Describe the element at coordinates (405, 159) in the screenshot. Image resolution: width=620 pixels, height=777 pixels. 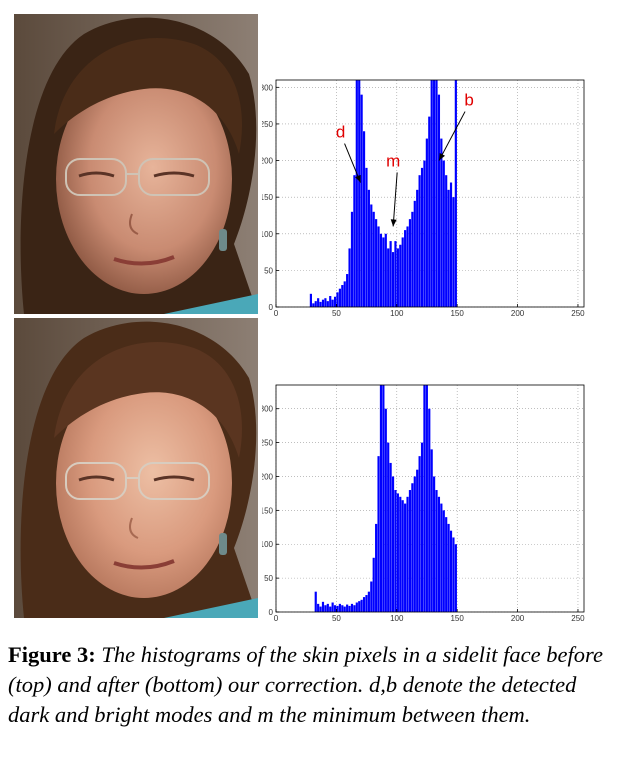
I see `mode-annotations: d m b` at that location.